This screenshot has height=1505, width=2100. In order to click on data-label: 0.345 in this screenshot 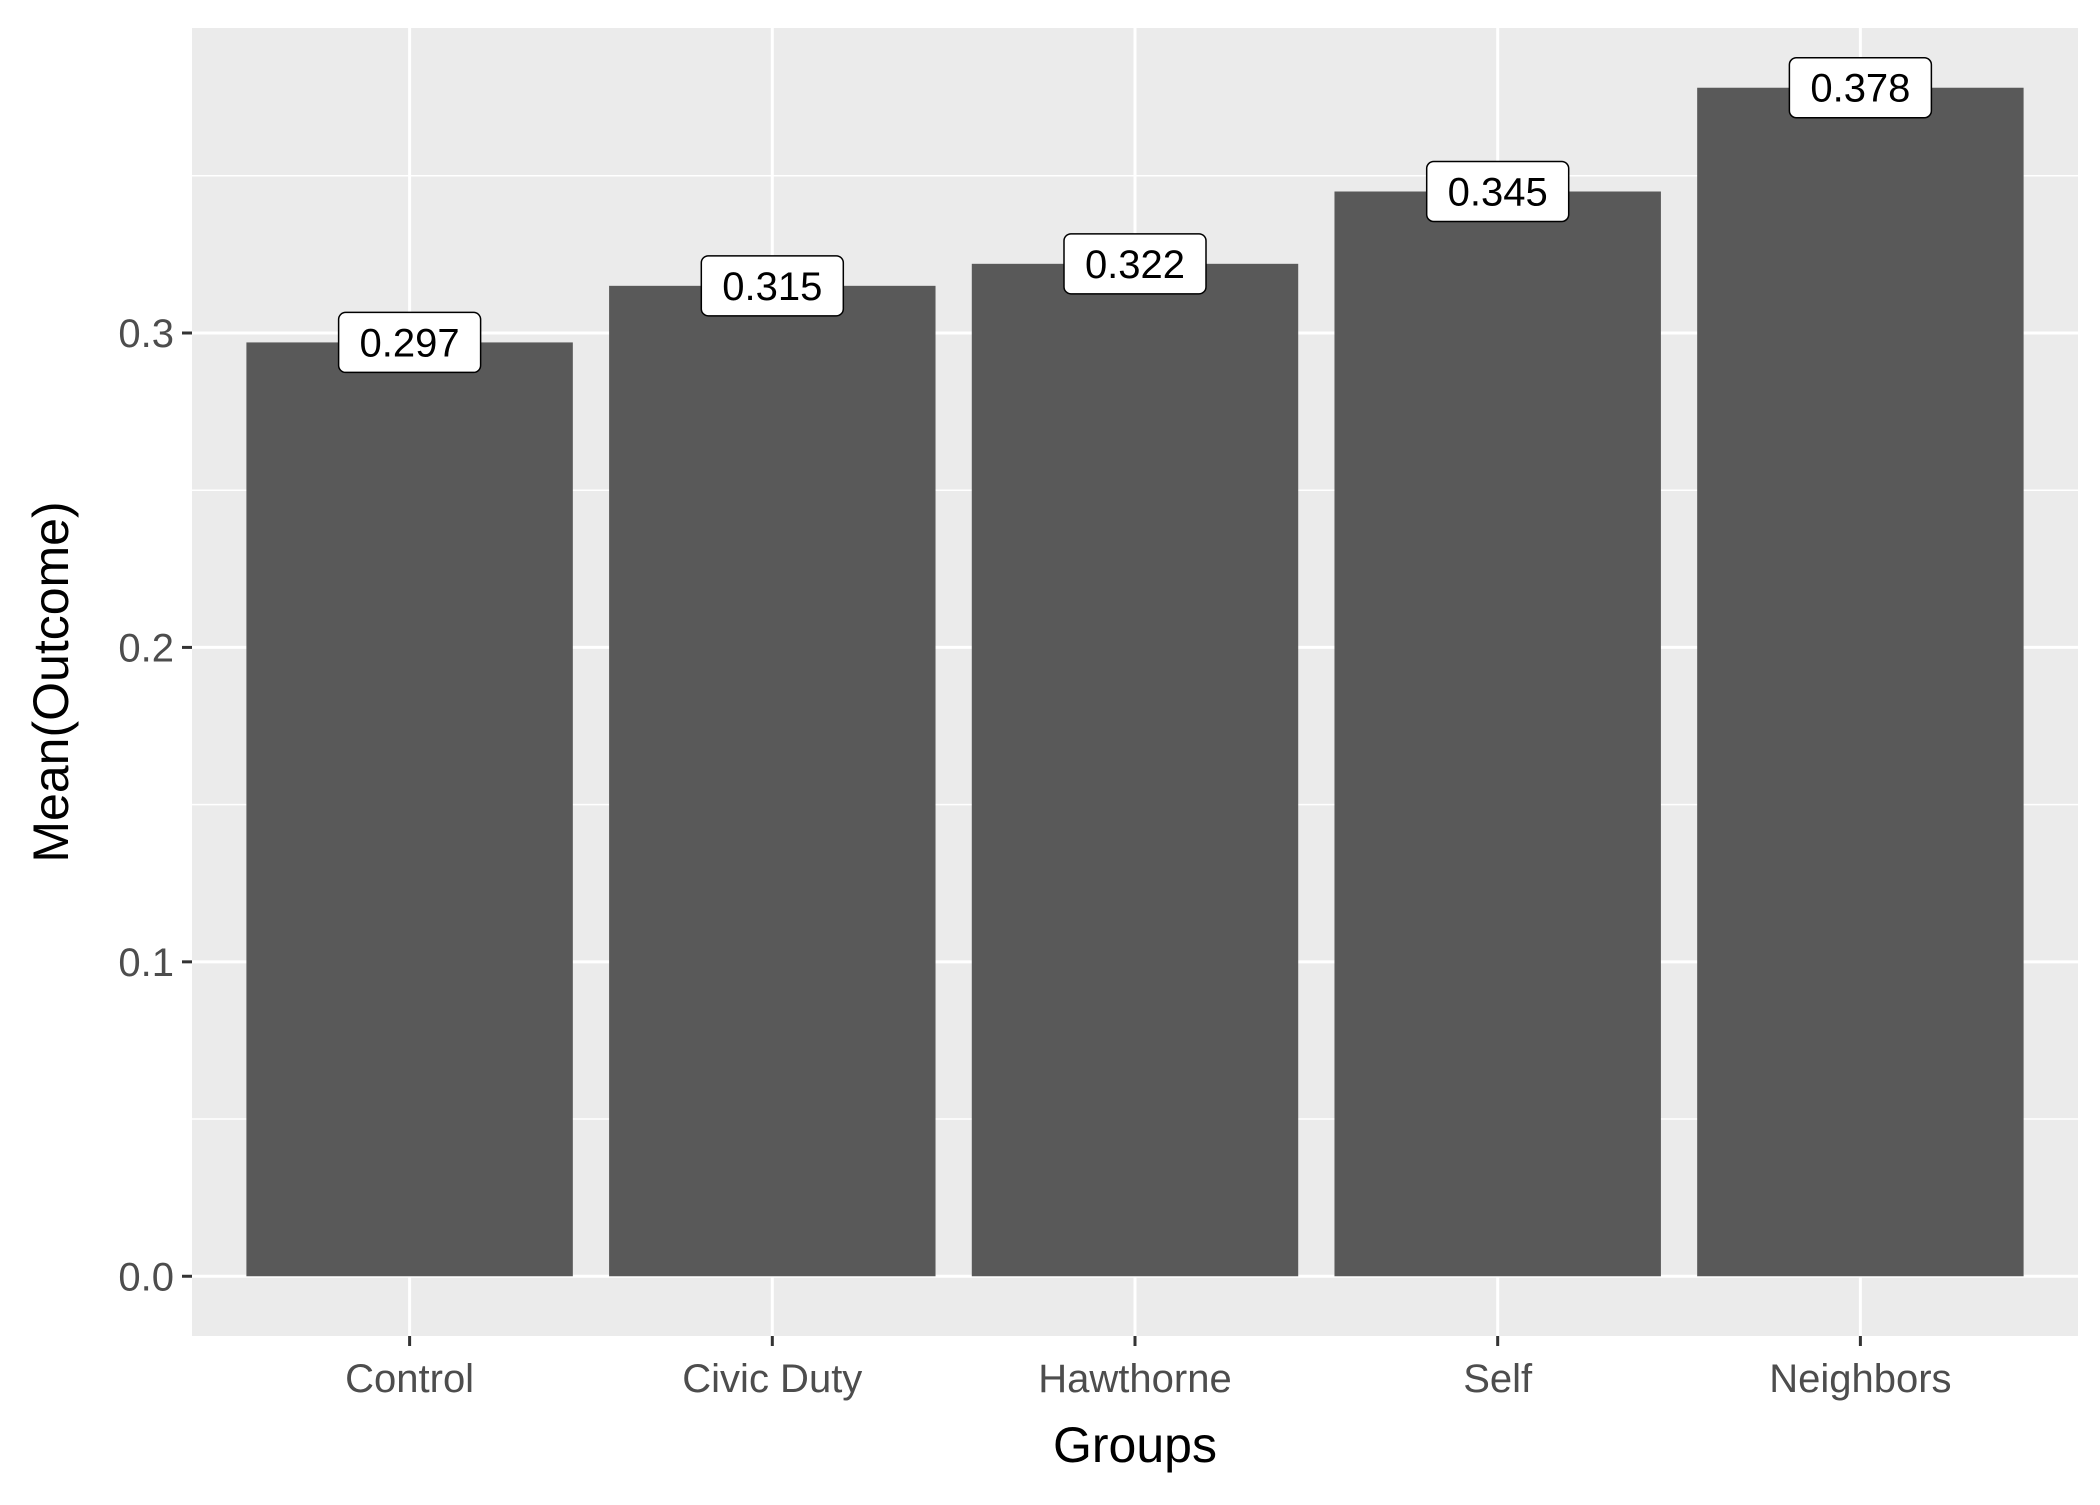, I will do `click(1497, 191)`.